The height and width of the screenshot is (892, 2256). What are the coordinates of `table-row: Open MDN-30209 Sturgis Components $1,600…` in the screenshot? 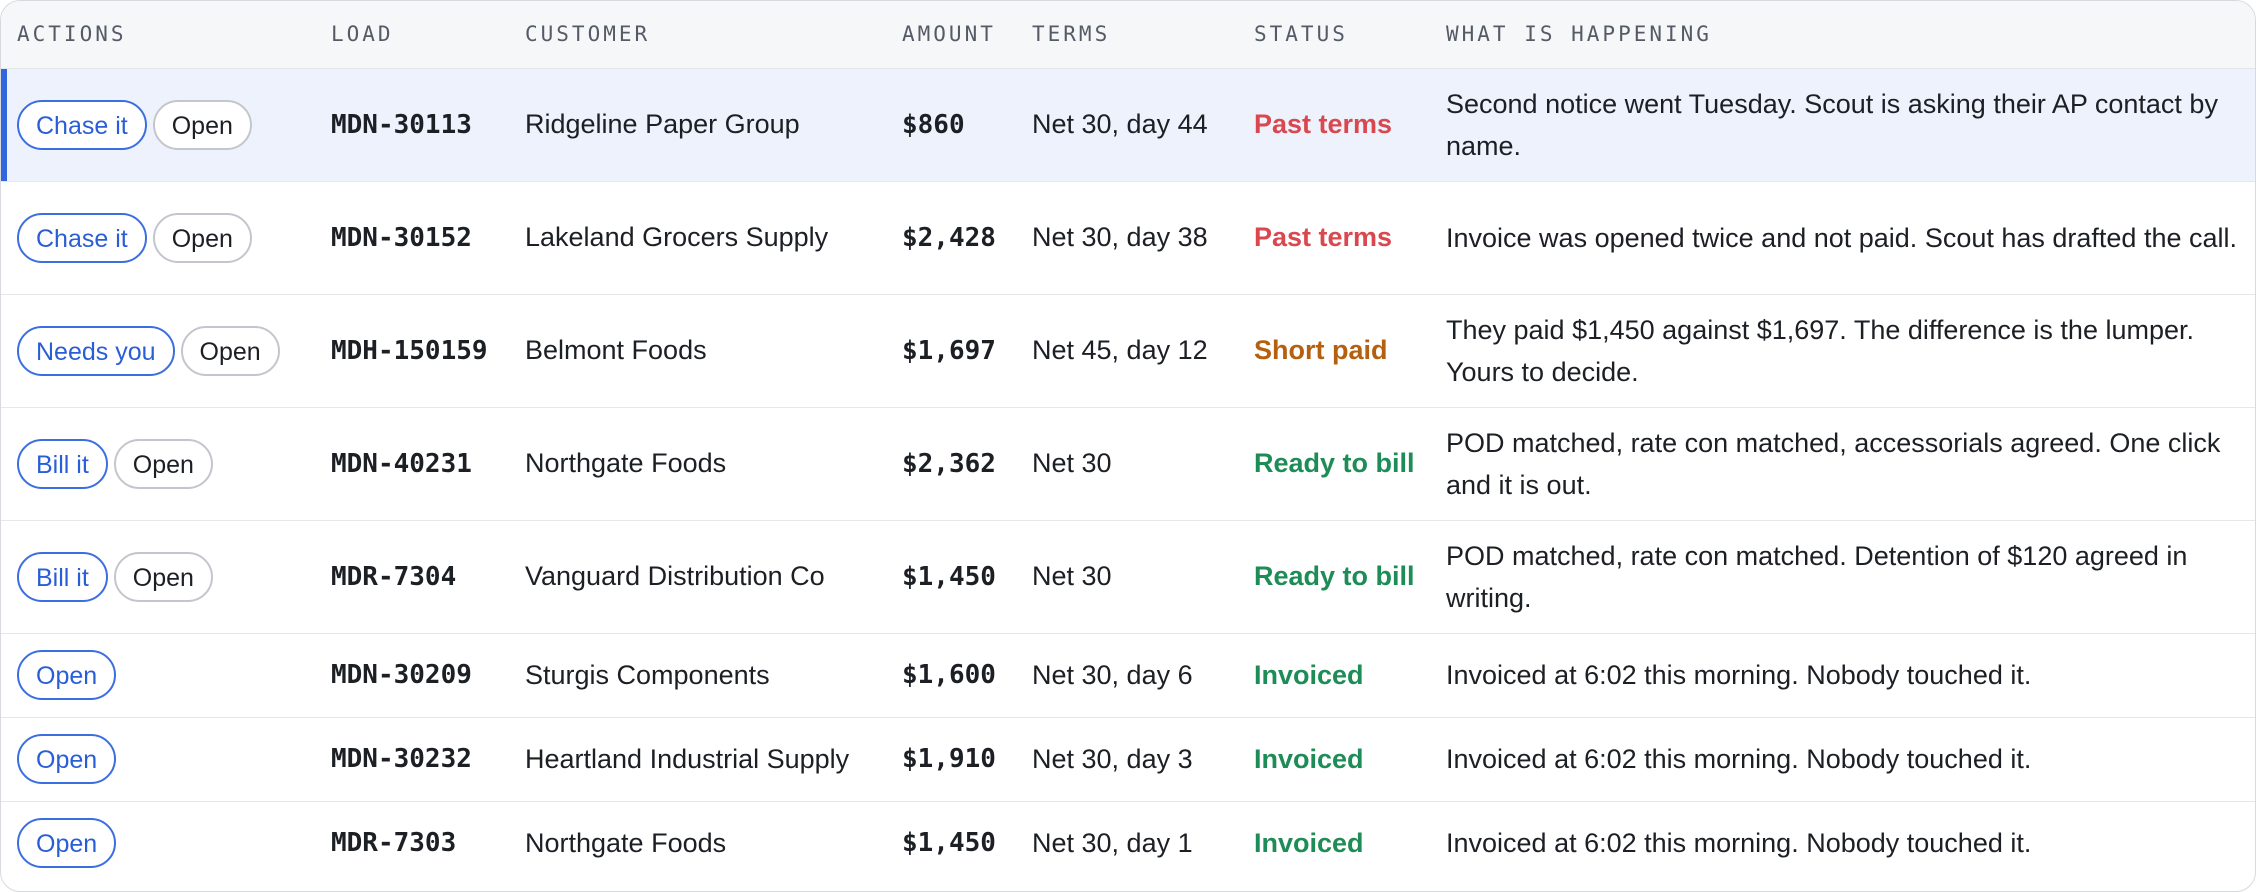 It's located at (1128, 675).